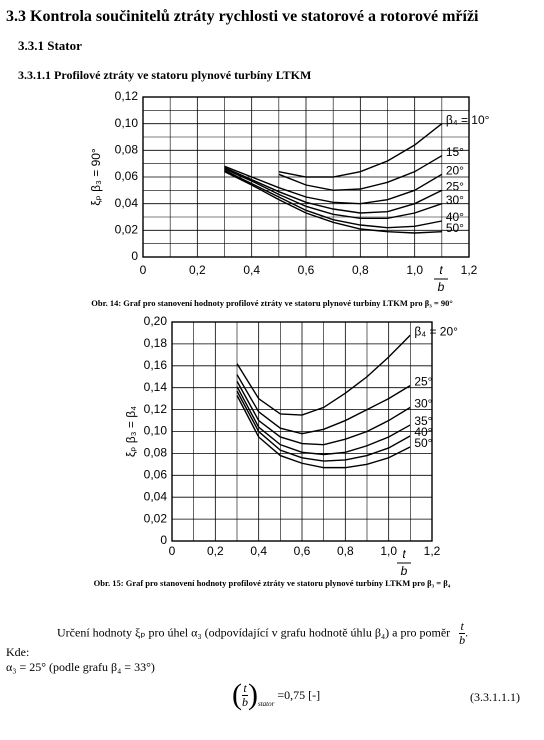 The image size is (544, 740). I want to click on equation: (t b) stator =0,75 [-], so click(276, 694).